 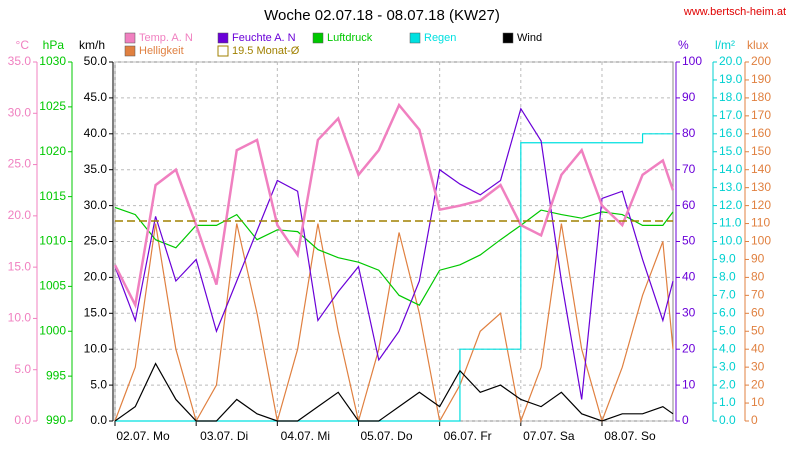 What do you see at coordinates (683, 45) in the screenshot?
I see `axis-title: %` at bounding box center [683, 45].